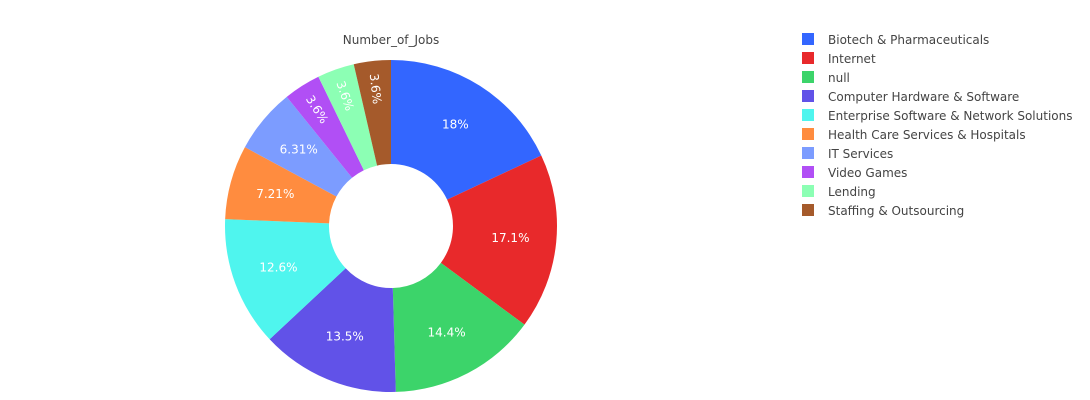  Describe the element at coordinates (927, 135) in the screenshot. I see `legend-label: Health Care Services & Hospitals` at that location.